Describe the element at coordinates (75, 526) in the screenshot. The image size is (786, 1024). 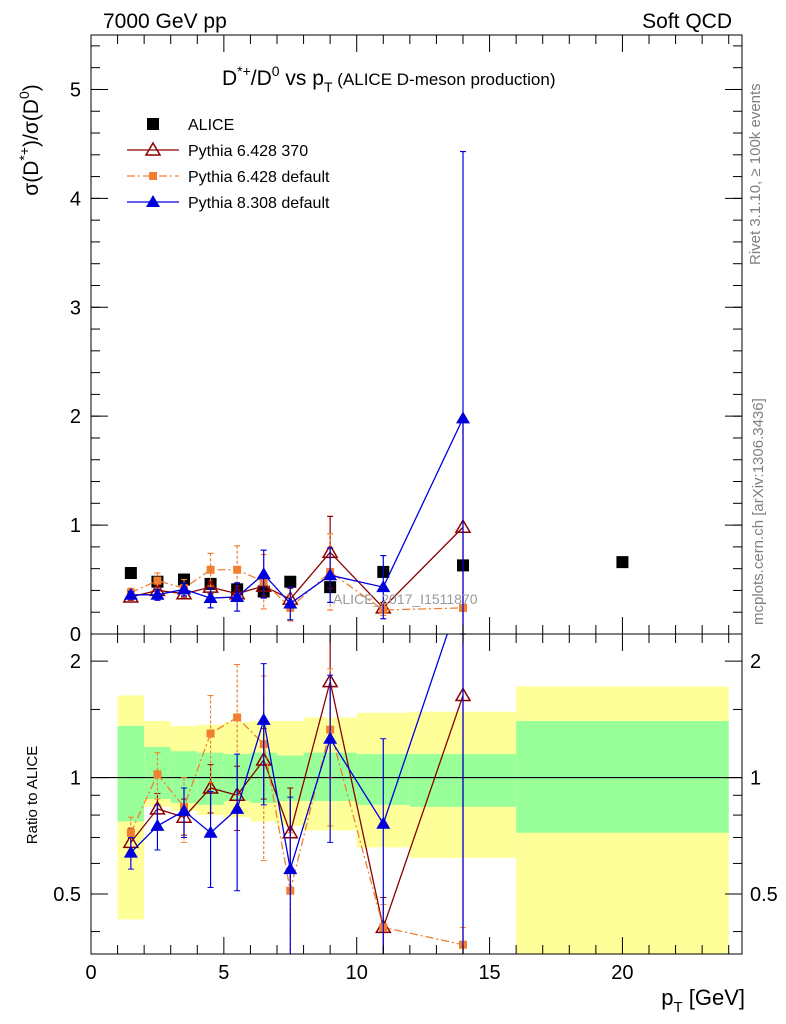
I see `main-y-tick-label: 1` at that location.